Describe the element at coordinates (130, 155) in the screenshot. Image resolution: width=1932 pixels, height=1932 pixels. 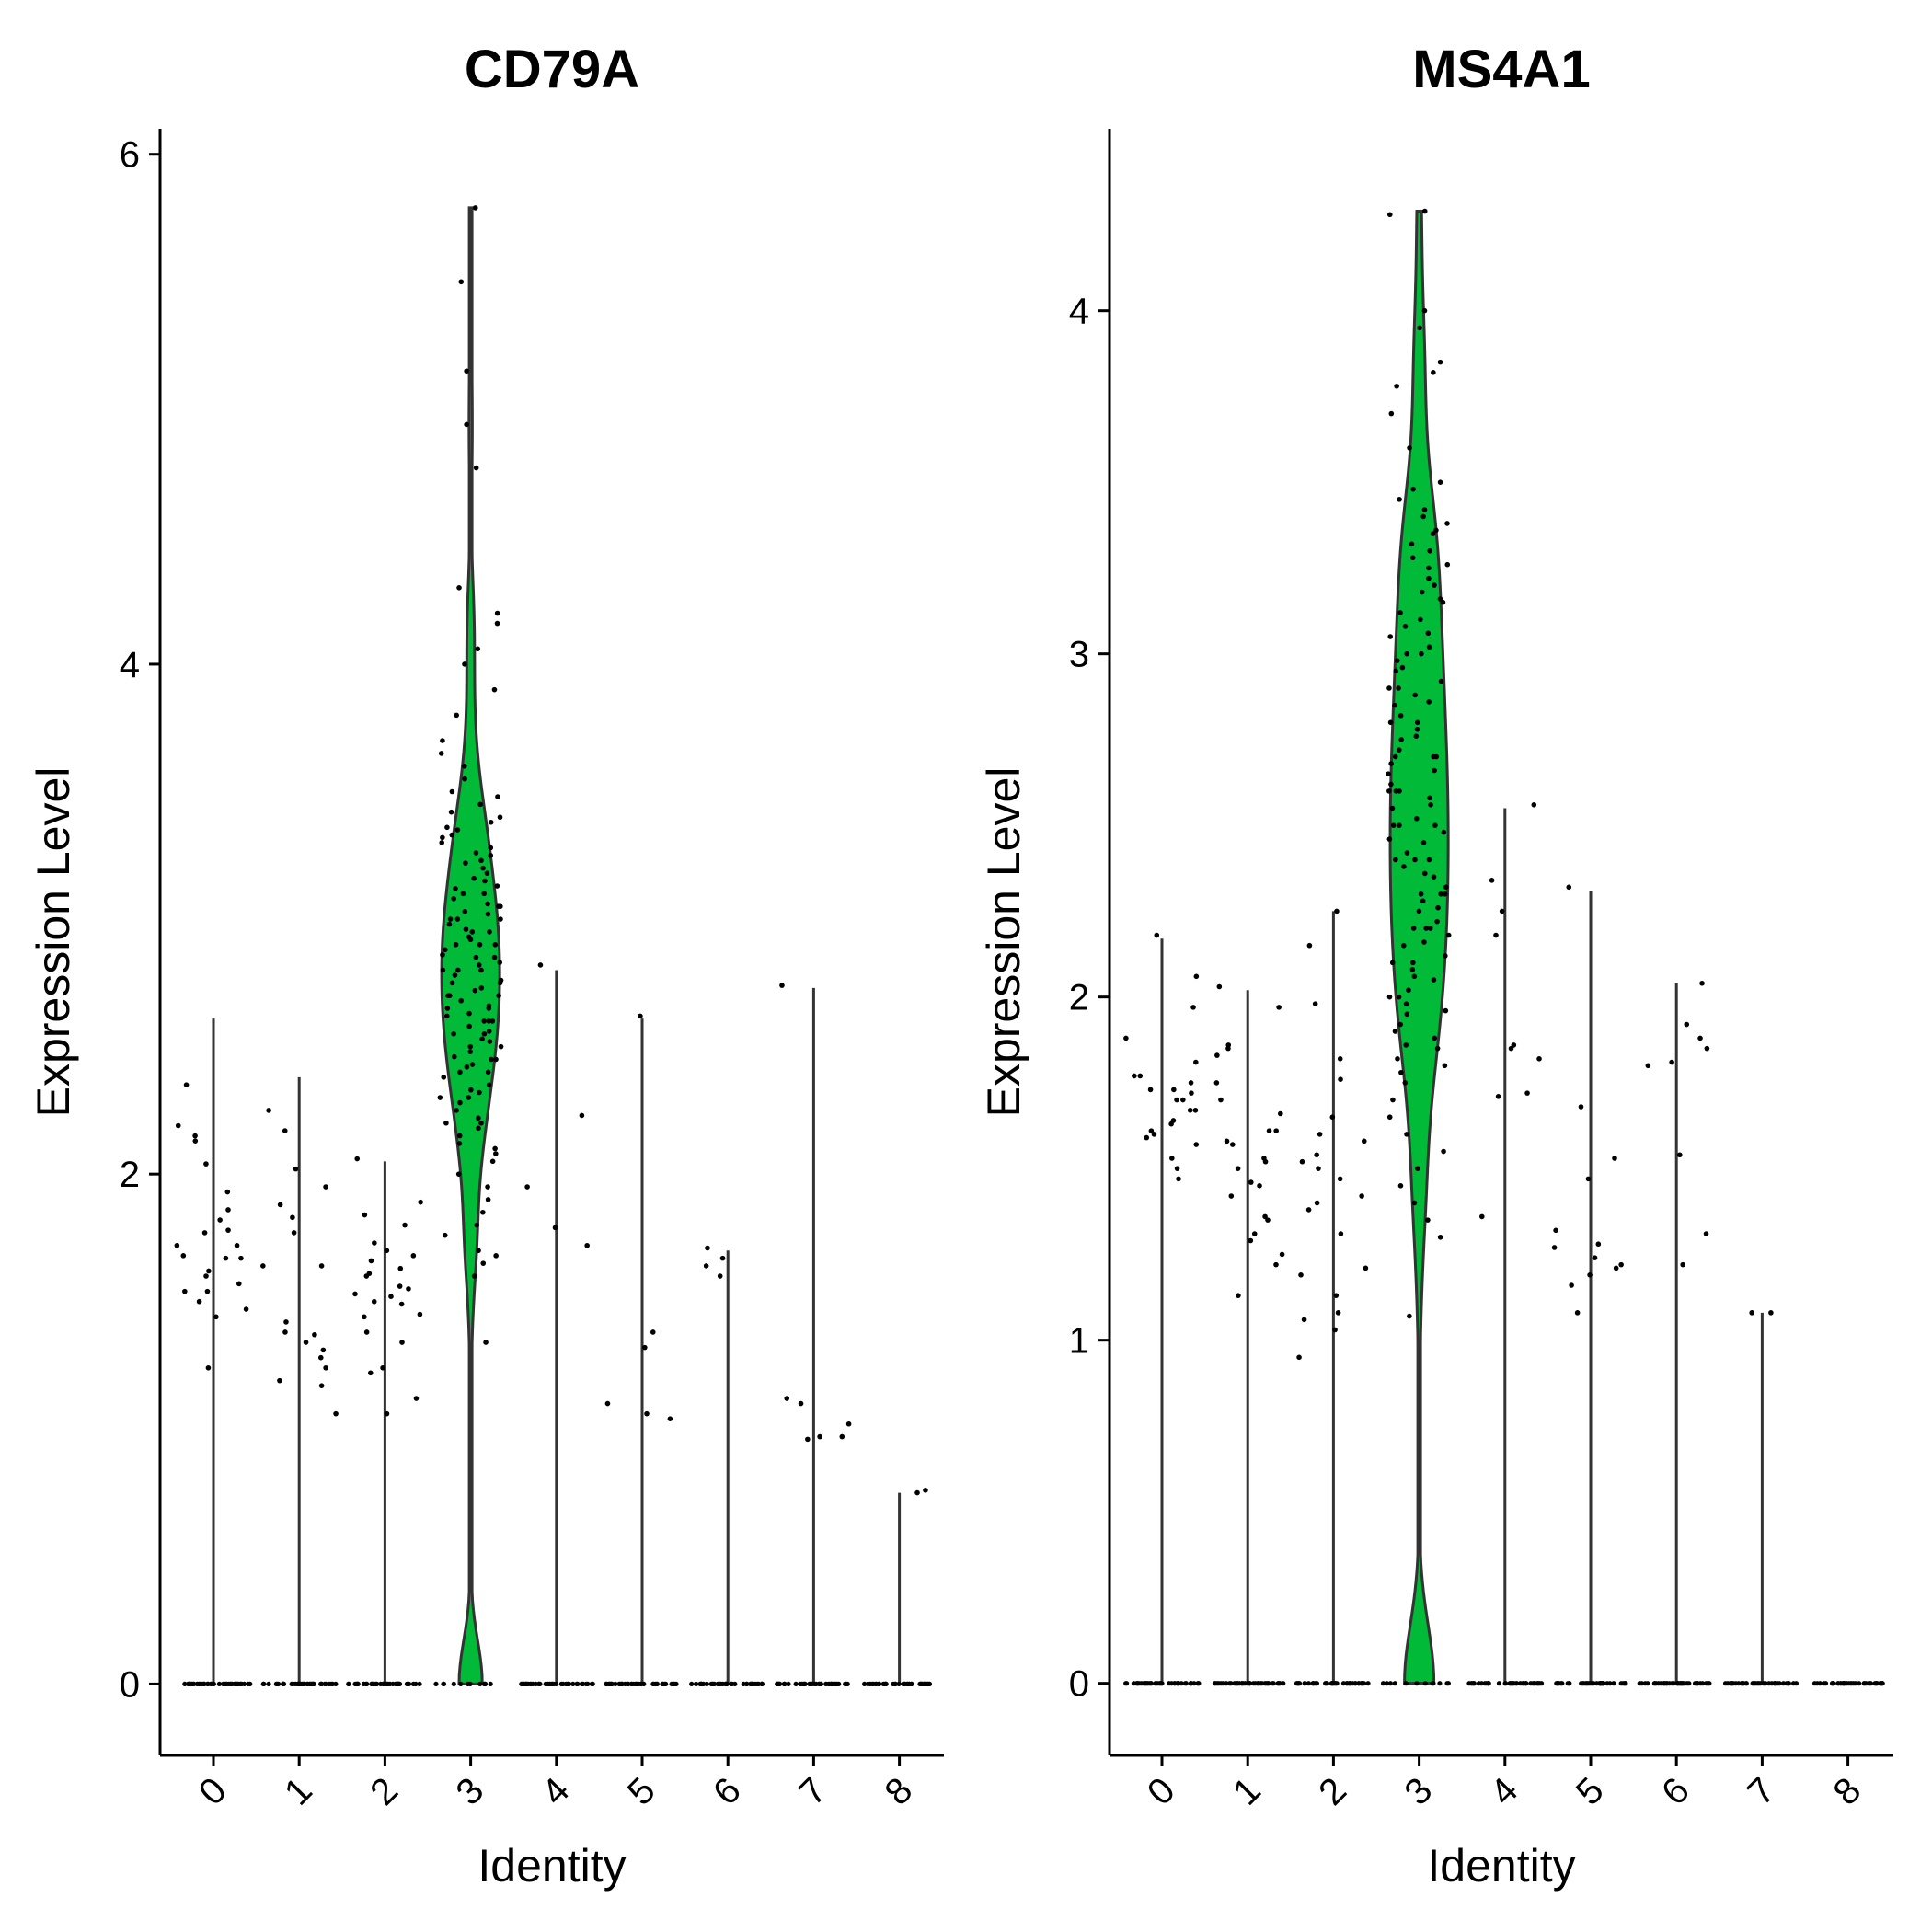
I see `y-tick-label: 6` at that location.